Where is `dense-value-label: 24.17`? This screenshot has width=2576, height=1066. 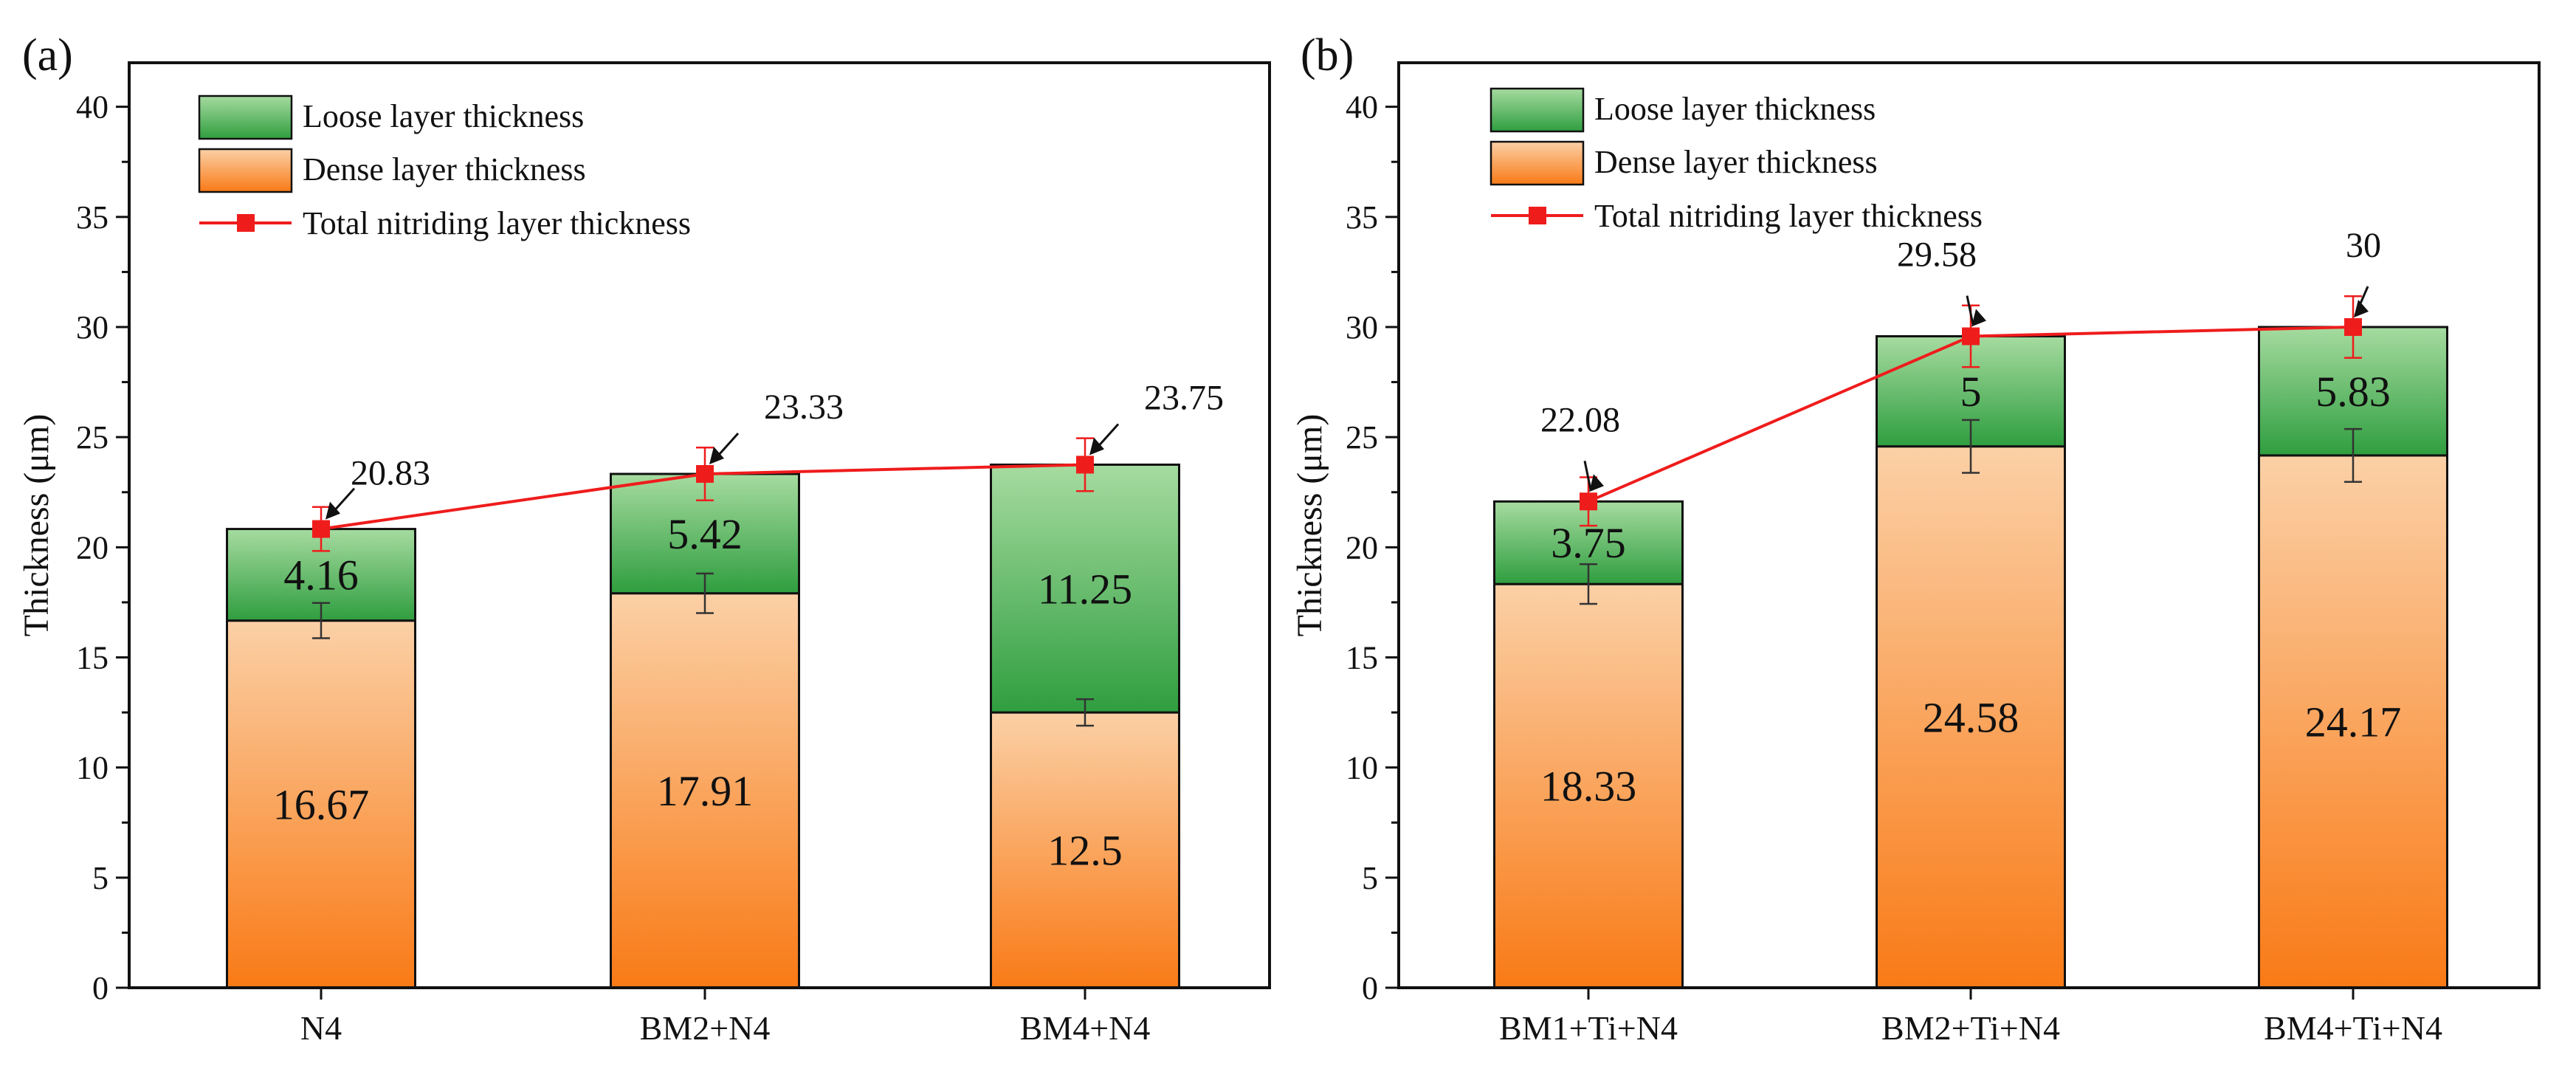
dense-value-label: 24.17 is located at coordinates (2353, 722).